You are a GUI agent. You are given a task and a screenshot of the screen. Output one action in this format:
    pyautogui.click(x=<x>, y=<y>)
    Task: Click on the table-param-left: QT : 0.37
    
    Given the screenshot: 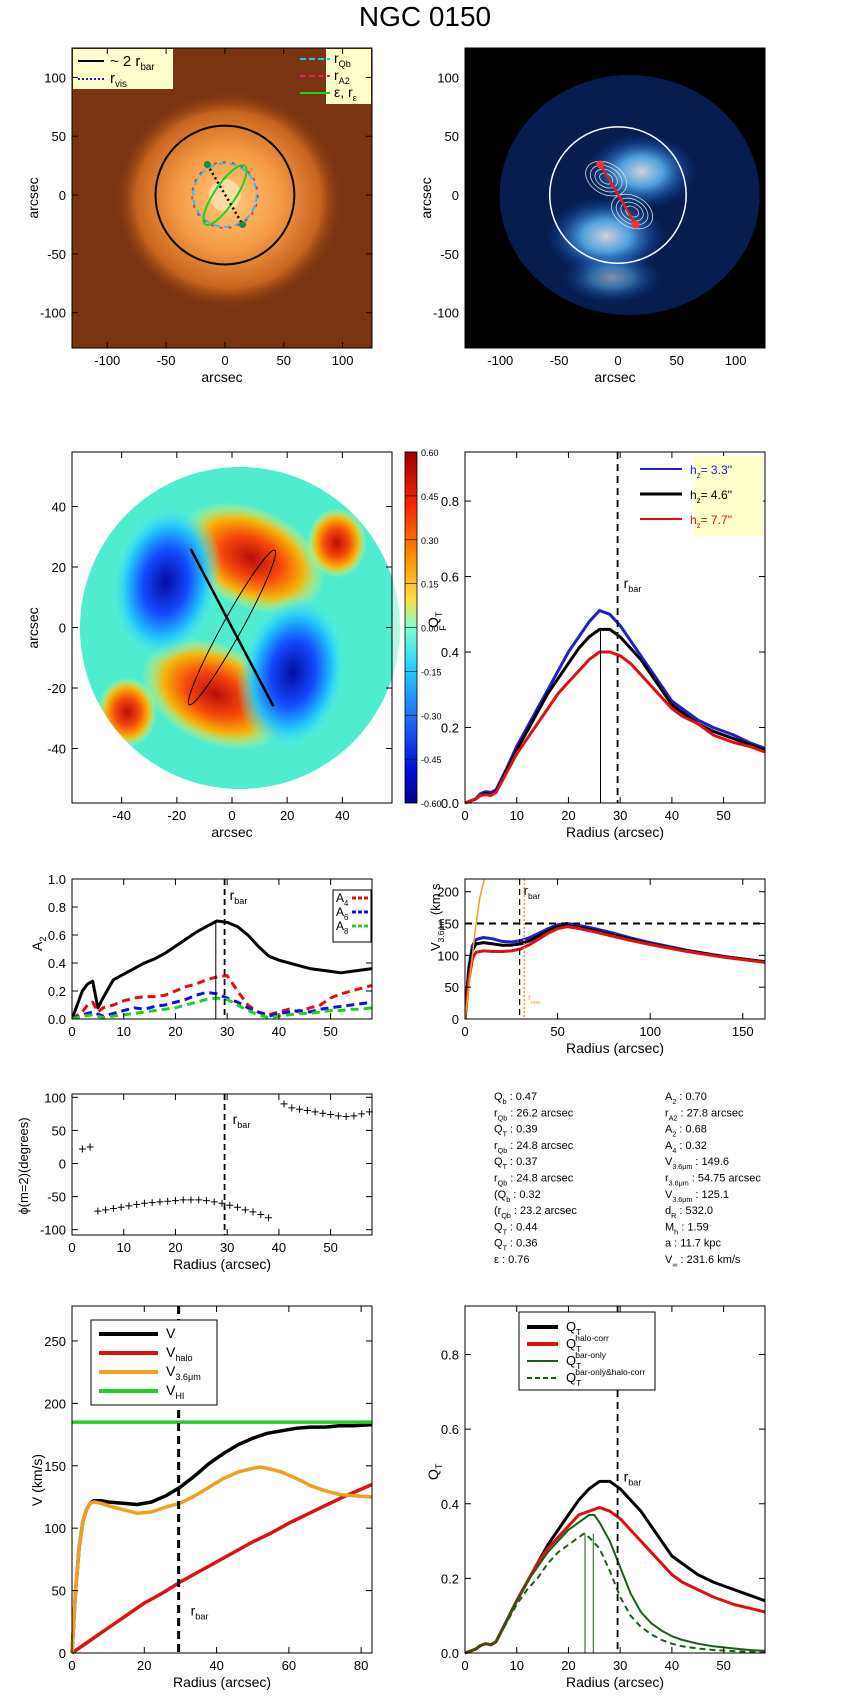 What is the action you would take?
    pyautogui.click(x=516, y=1163)
    